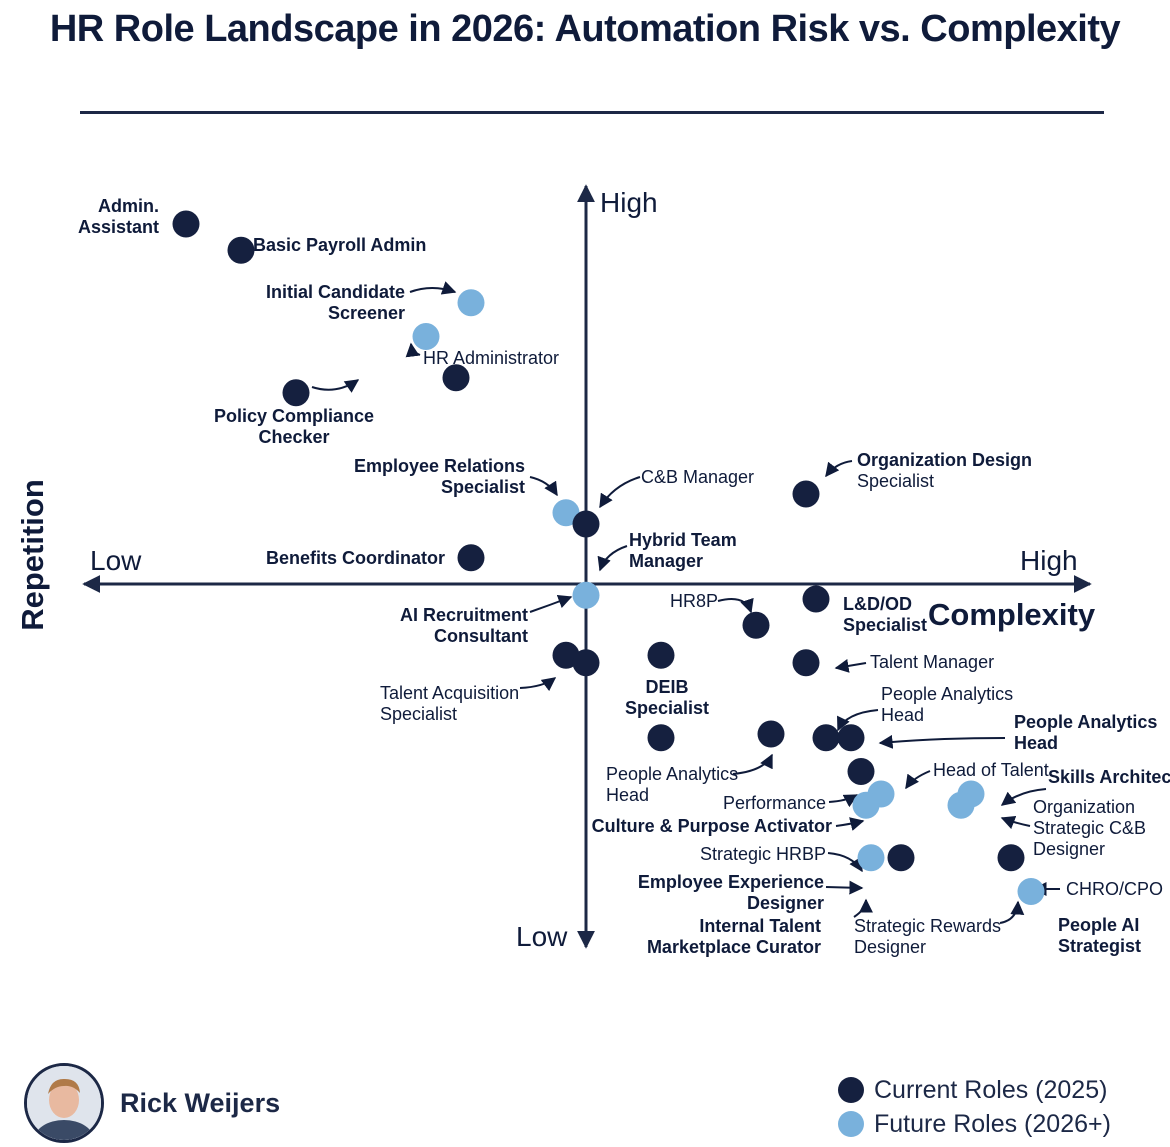 The height and width of the screenshot is (1147, 1170). Describe the element at coordinates (991, 770) in the screenshot. I see `role-label-19: Head of Talent` at that location.